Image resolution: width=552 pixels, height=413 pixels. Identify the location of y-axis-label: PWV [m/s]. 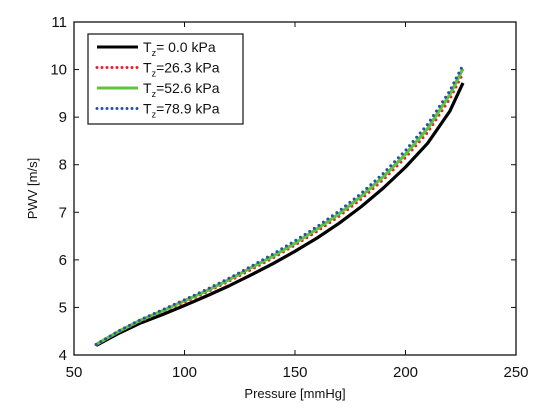
(32, 188).